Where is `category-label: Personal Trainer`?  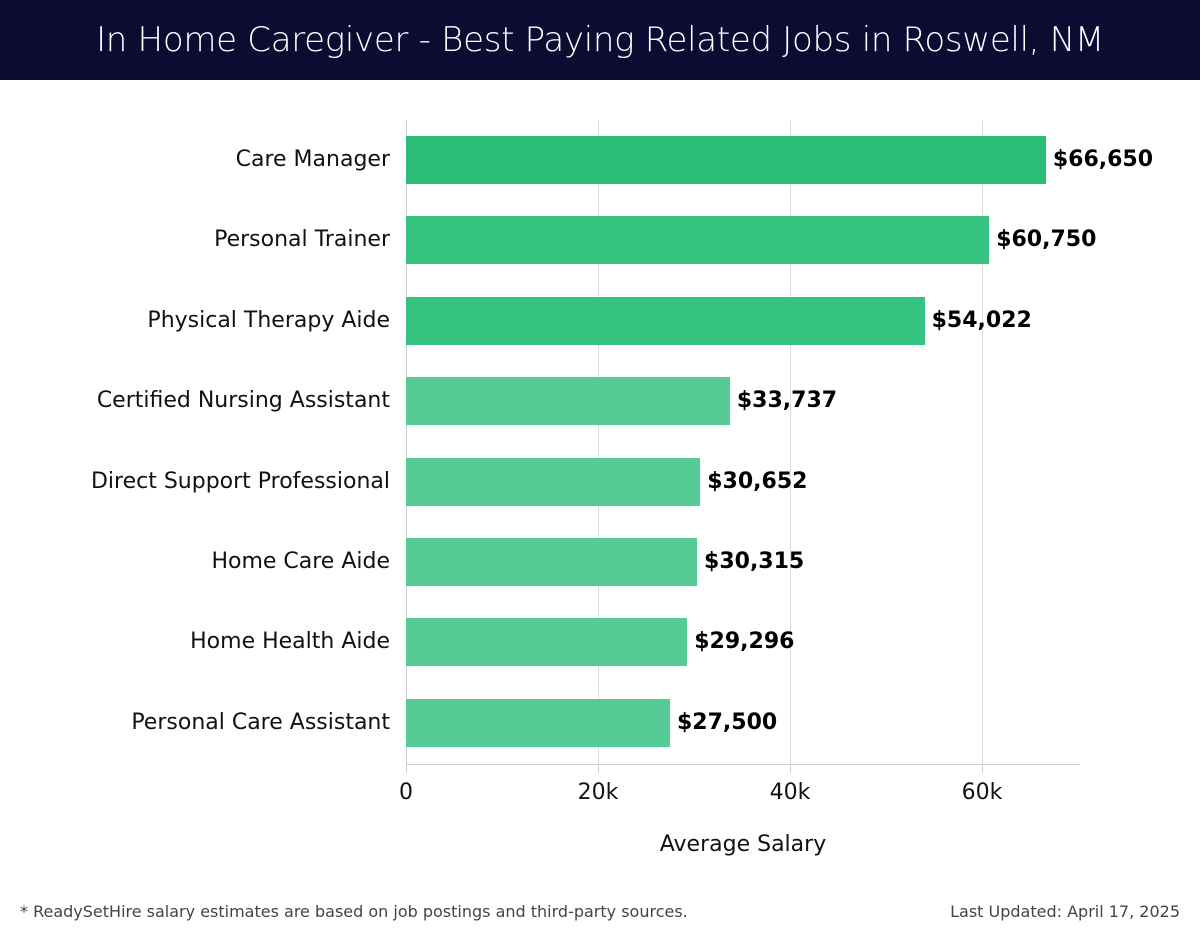 category-label: Personal Trainer is located at coordinates (302, 240).